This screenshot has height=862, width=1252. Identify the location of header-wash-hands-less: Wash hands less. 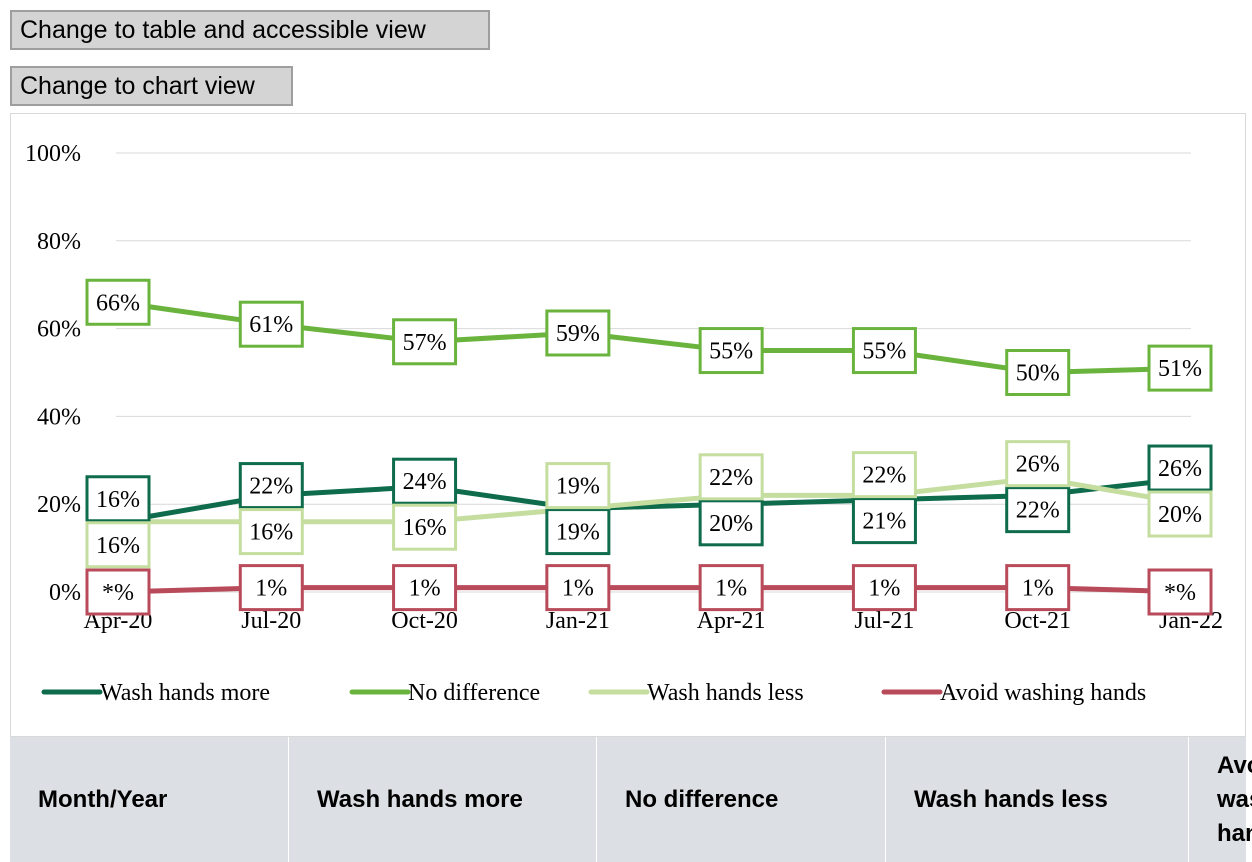
(1037, 799).